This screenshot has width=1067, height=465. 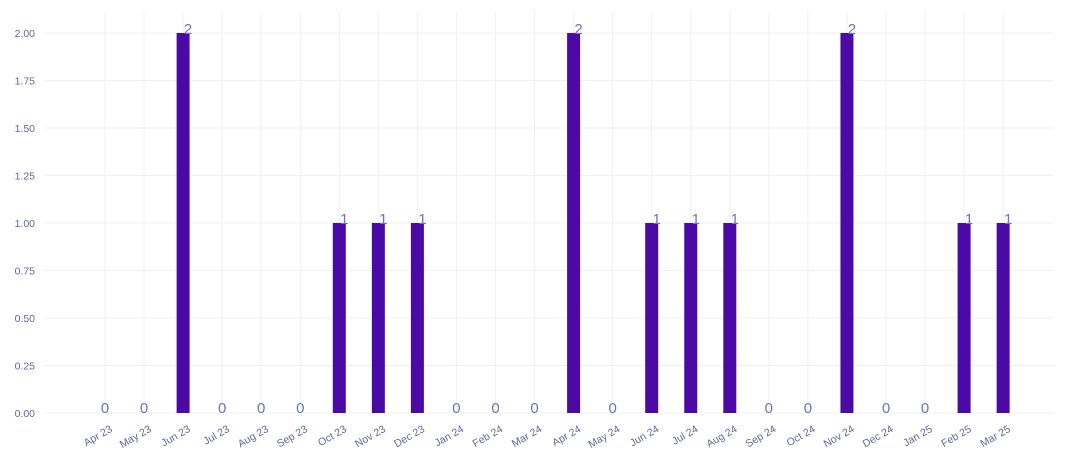 What do you see at coordinates (917, 436) in the screenshot?
I see `x-tick-label: Jan 25` at bounding box center [917, 436].